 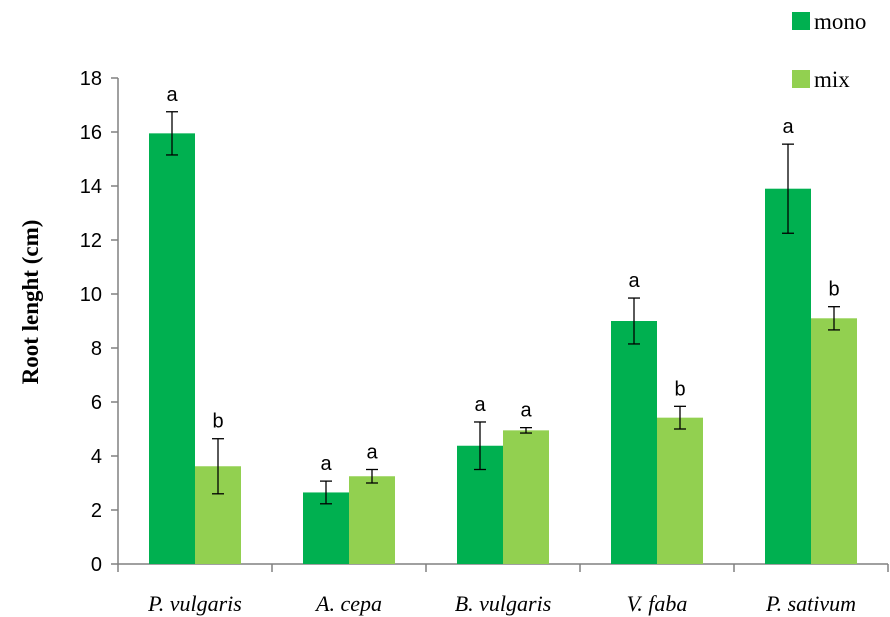 I want to click on x-category-label: A. cepa, so click(x=348, y=603).